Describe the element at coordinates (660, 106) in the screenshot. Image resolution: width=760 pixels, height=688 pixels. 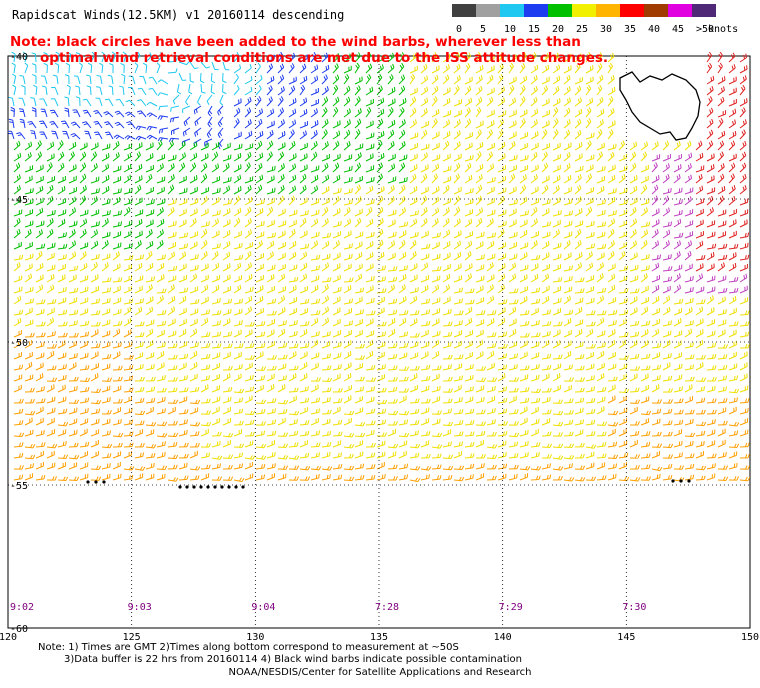
I see `tasmania-land` at that location.